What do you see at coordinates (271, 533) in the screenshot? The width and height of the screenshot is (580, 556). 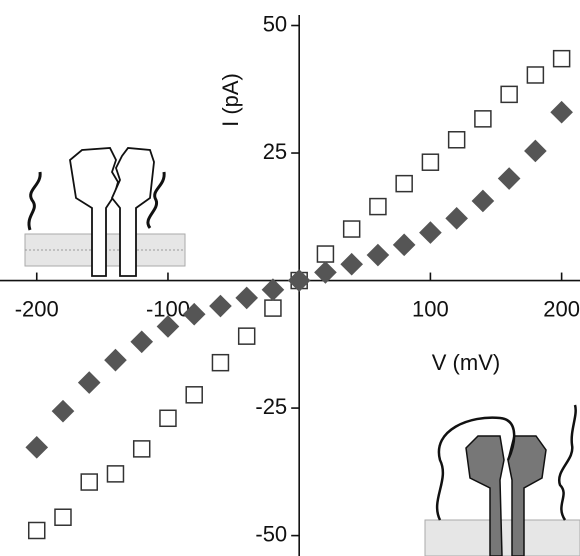 I see `y-tick-label: -50` at bounding box center [271, 533].